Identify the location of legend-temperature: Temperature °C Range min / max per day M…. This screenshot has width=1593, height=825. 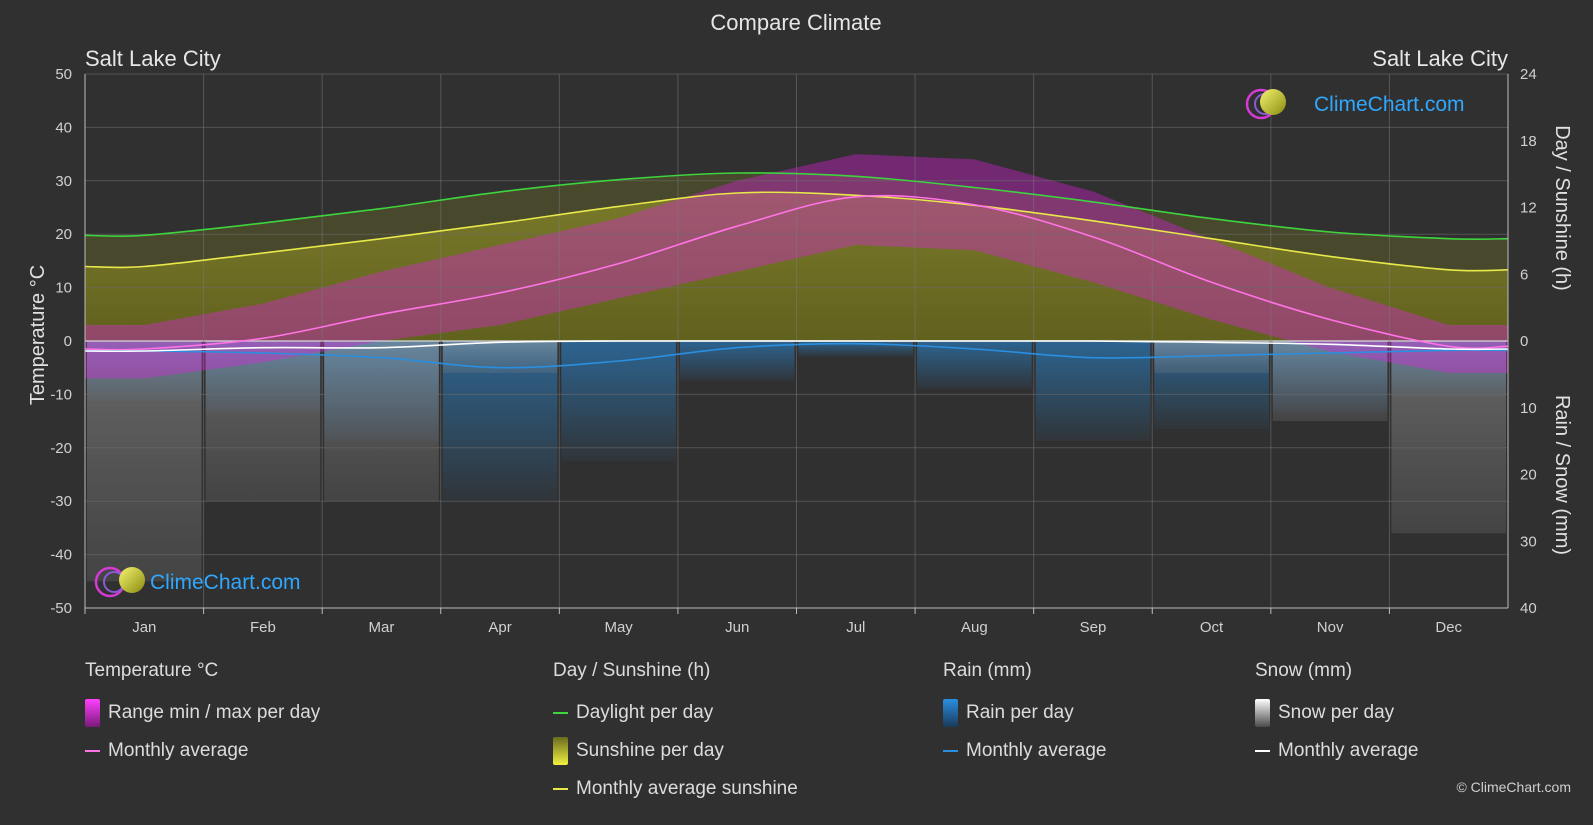
(202, 715).